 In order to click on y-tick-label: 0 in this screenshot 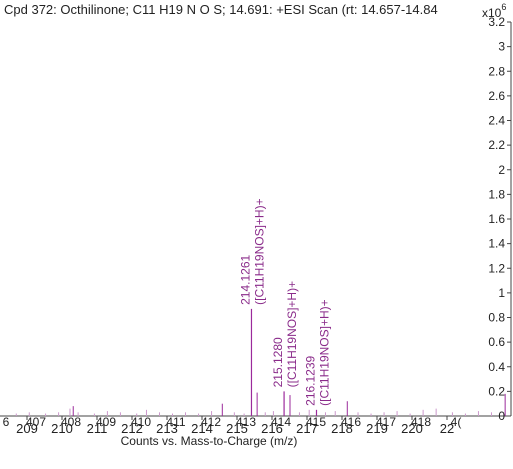, I will do `click(501, 416)`.